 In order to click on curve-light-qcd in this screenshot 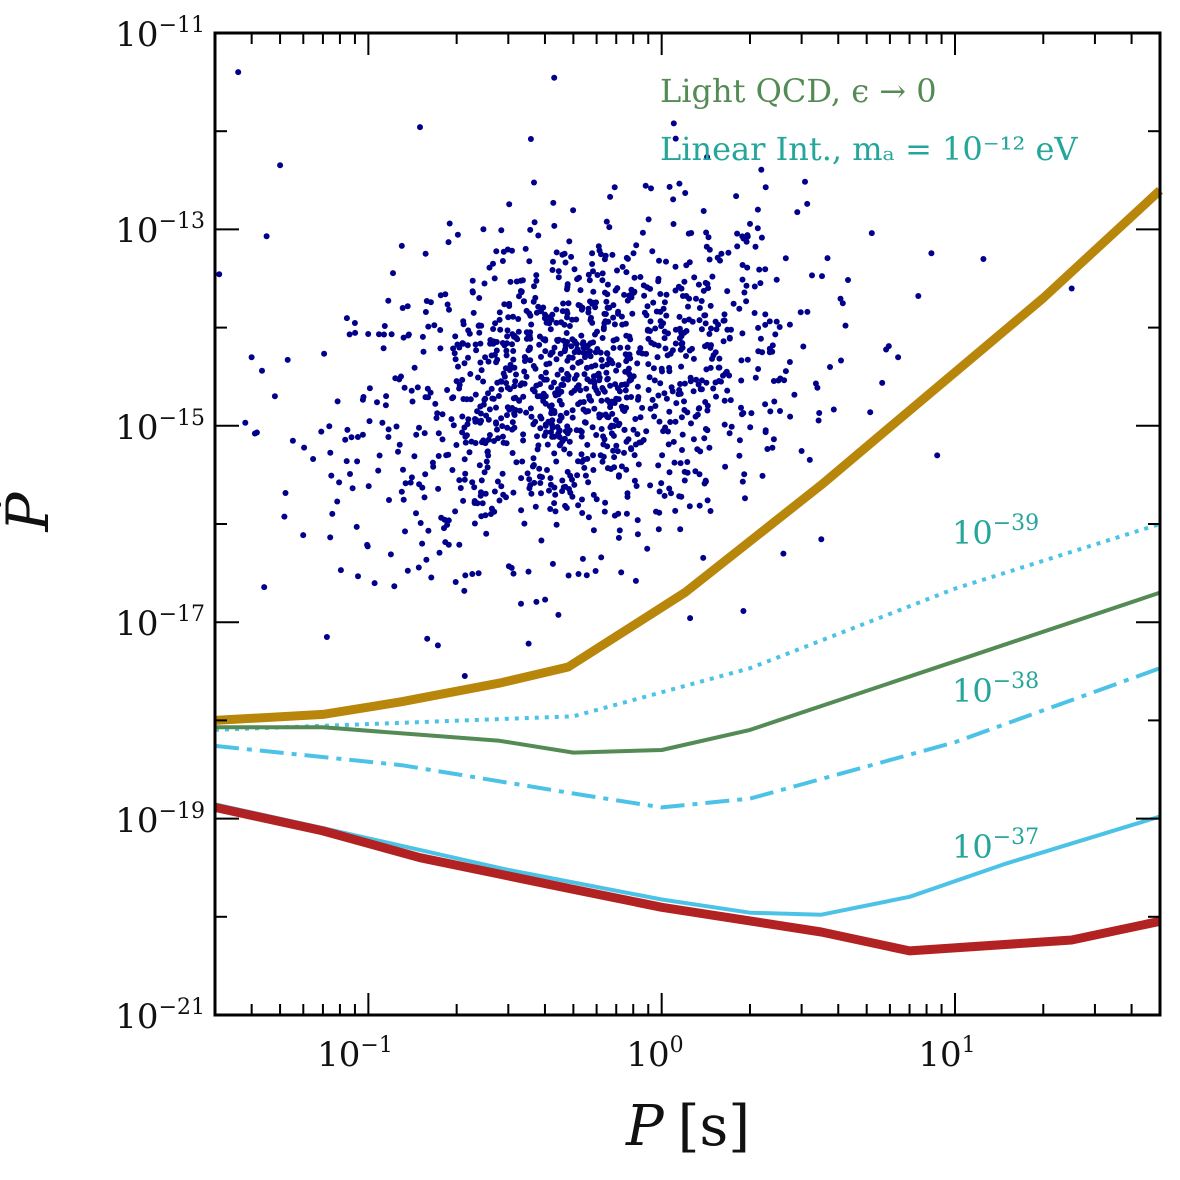, I will do `click(688, 672)`.